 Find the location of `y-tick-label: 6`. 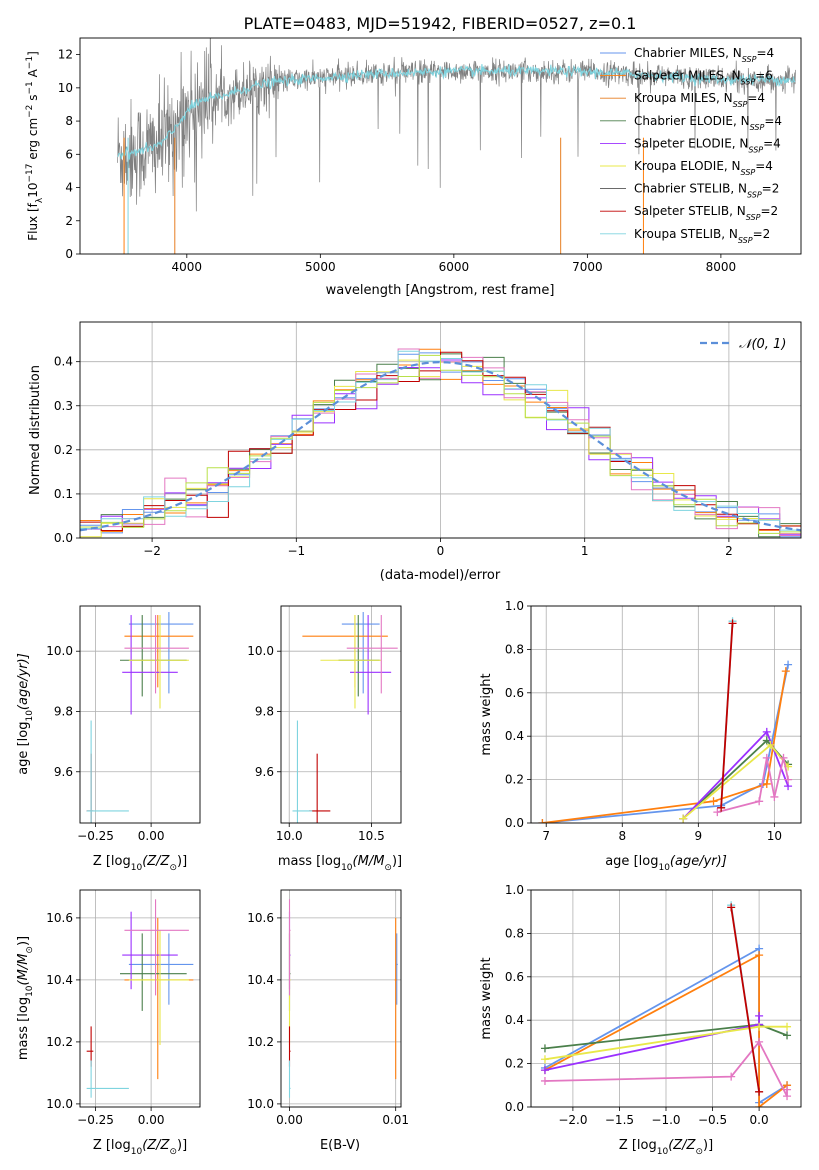

y-tick-label: 6 is located at coordinates (69, 154).